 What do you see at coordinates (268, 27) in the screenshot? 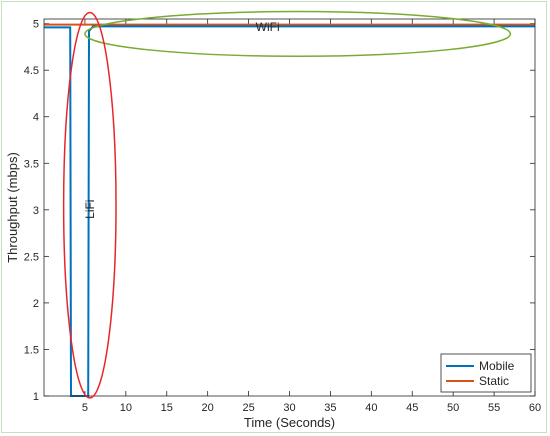
I see `annotation-label-wifi: WiFi` at bounding box center [268, 27].